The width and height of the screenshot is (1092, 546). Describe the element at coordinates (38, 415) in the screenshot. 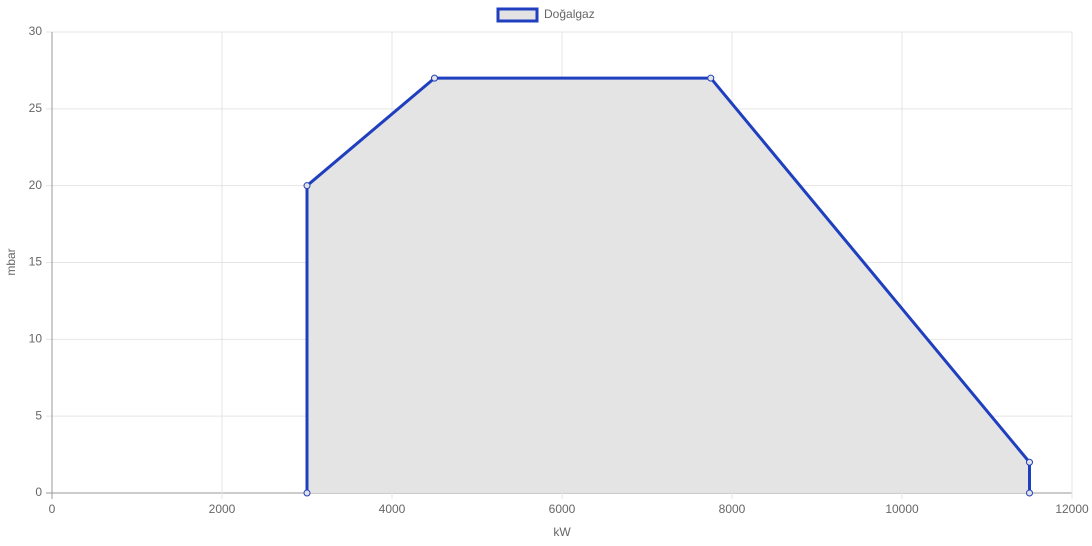

I see `y-tick-label: 5` at that location.